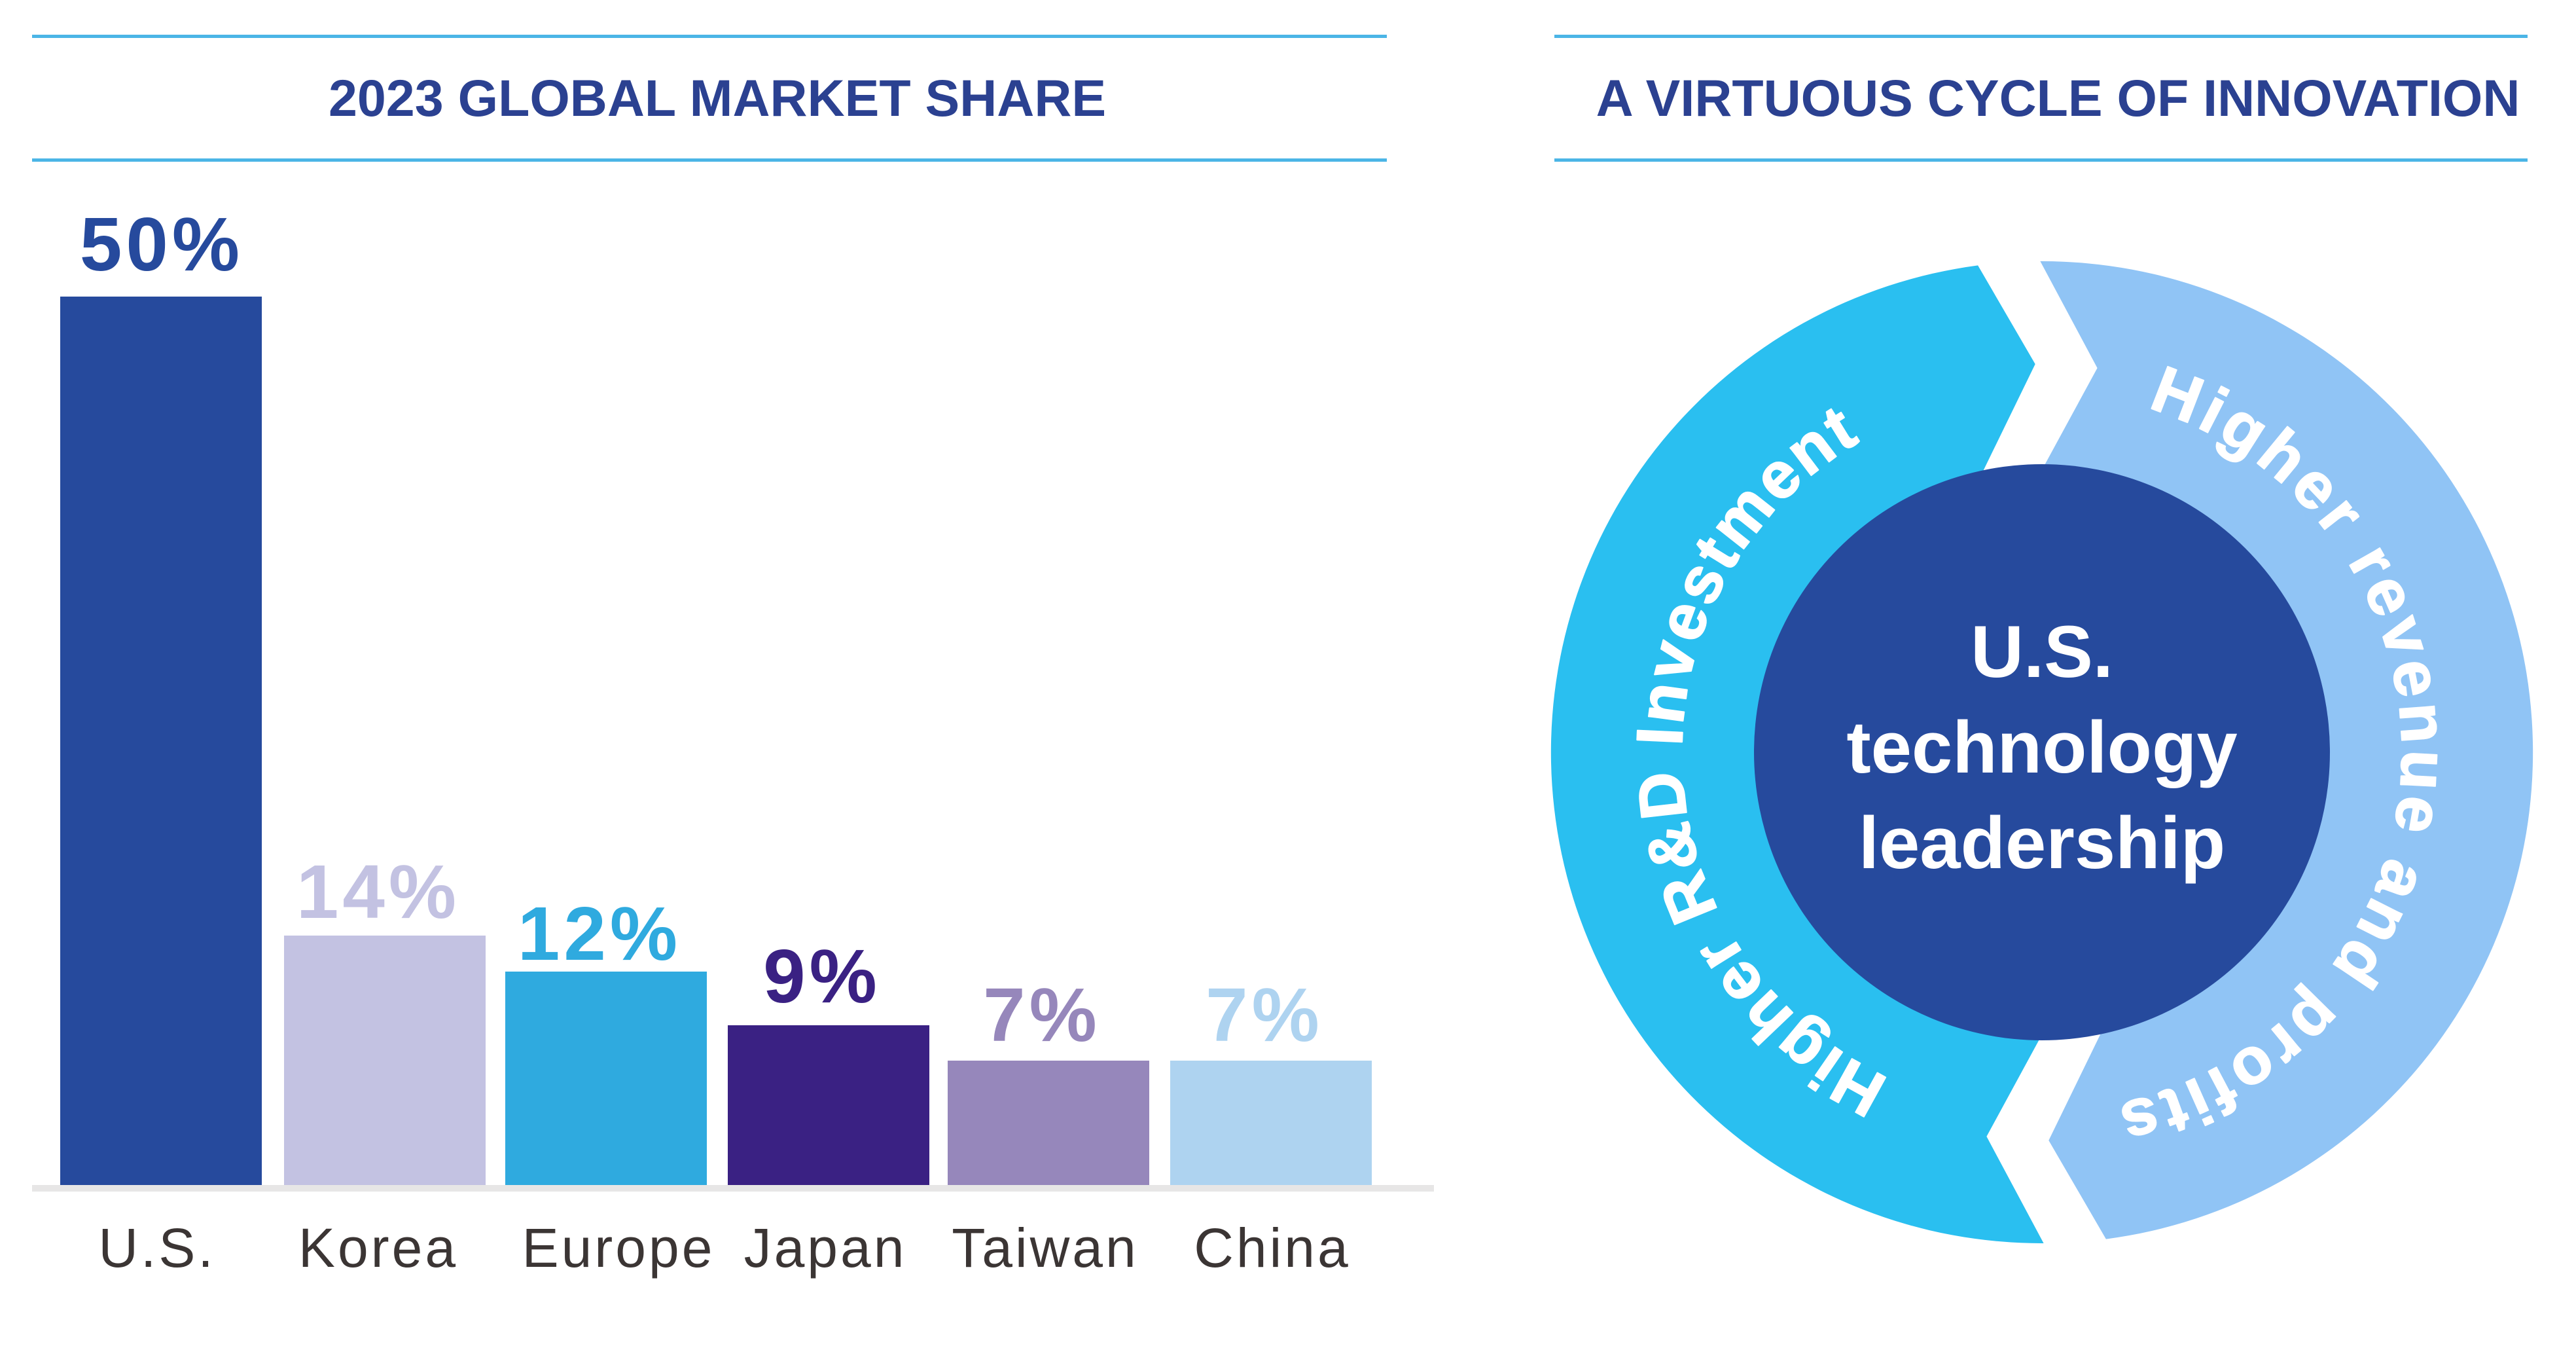 The image size is (2576, 1350). What do you see at coordinates (2042, 843) in the screenshot?
I see `svg-text: leadership` at bounding box center [2042, 843].